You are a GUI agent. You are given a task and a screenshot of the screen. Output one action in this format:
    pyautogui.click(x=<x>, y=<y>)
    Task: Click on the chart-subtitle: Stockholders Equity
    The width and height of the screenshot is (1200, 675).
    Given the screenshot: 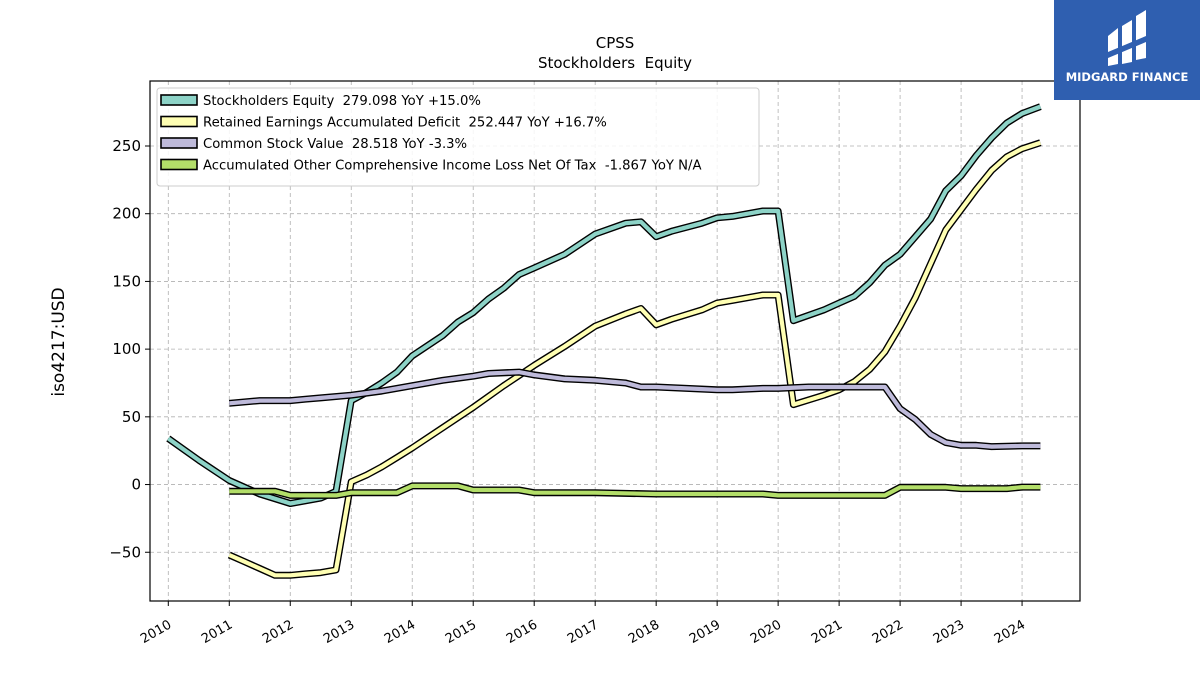 What is the action you would take?
    pyautogui.click(x=615, y=63)
    